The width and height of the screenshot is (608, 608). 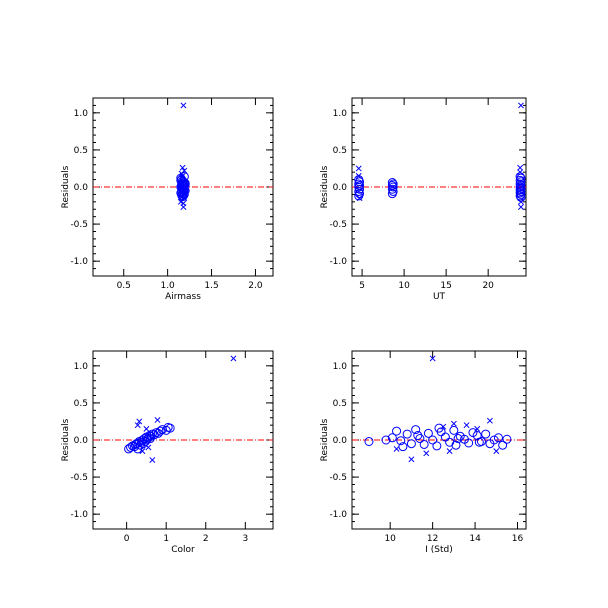 What do you see at coordinates (423, 199) in the screenshot?
I see `residual-panel-2: -1.0 -0.5 0.0 0.5 1.0 5 10 15 20 UT Residuals` at bounding box center [423, 199].